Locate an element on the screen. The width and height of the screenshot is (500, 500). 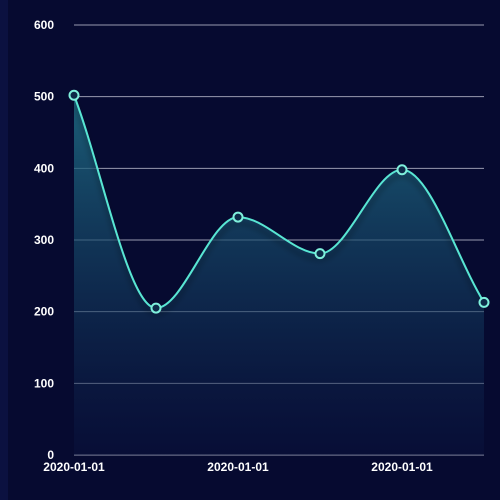
y-tick-label: 400 is located at coordinates (44, 168).